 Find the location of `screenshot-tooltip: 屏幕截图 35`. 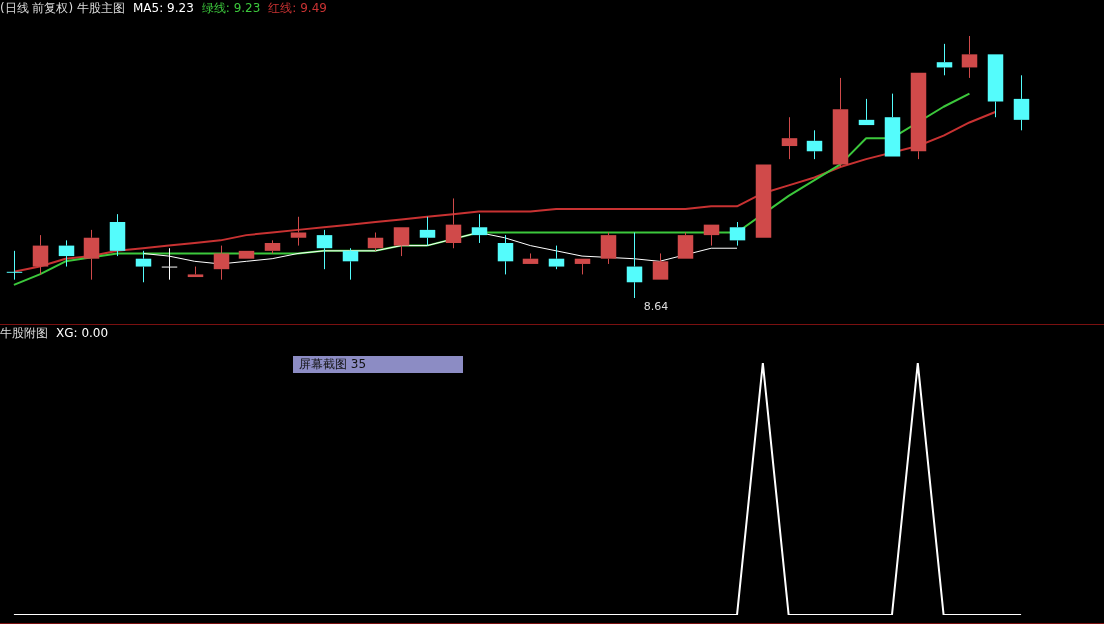

screenshot-tooltip: 屏幕截图 35 is located at coordinates (378, 364).